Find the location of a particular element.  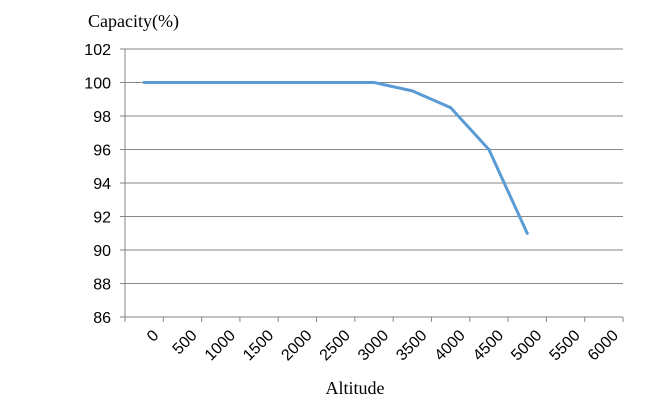

x-tick-label-5500: 5500 is located at coordinates (565, 345).